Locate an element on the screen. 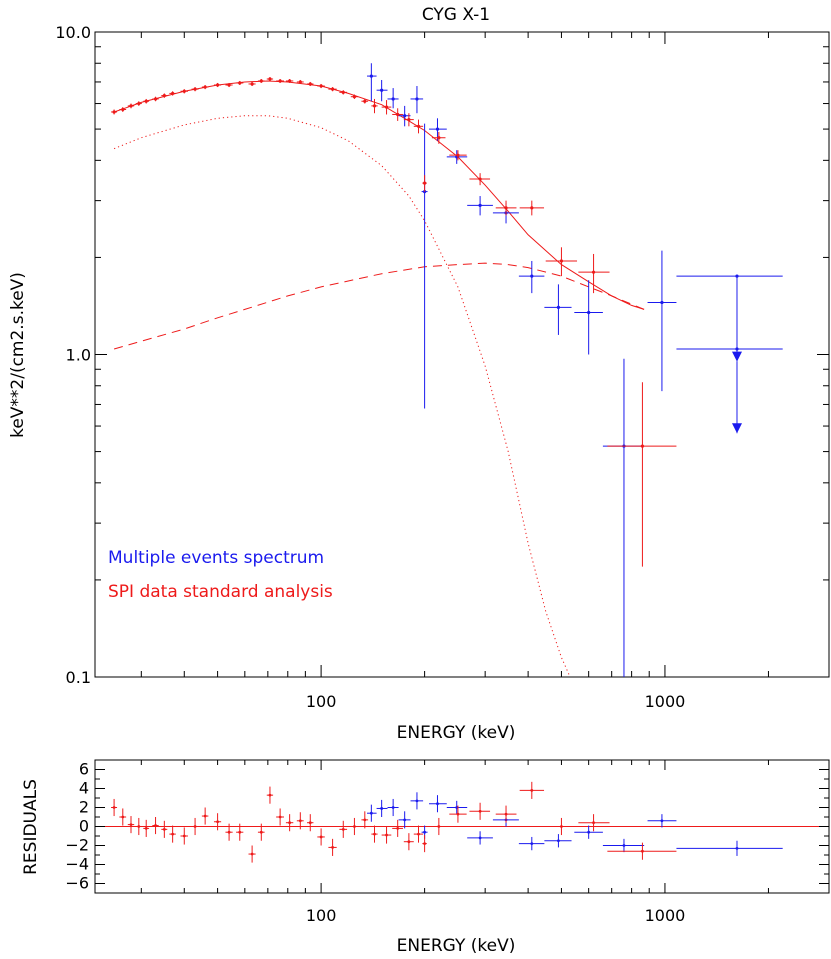  upper-limit-arrow is located at coordinates (736, 397).